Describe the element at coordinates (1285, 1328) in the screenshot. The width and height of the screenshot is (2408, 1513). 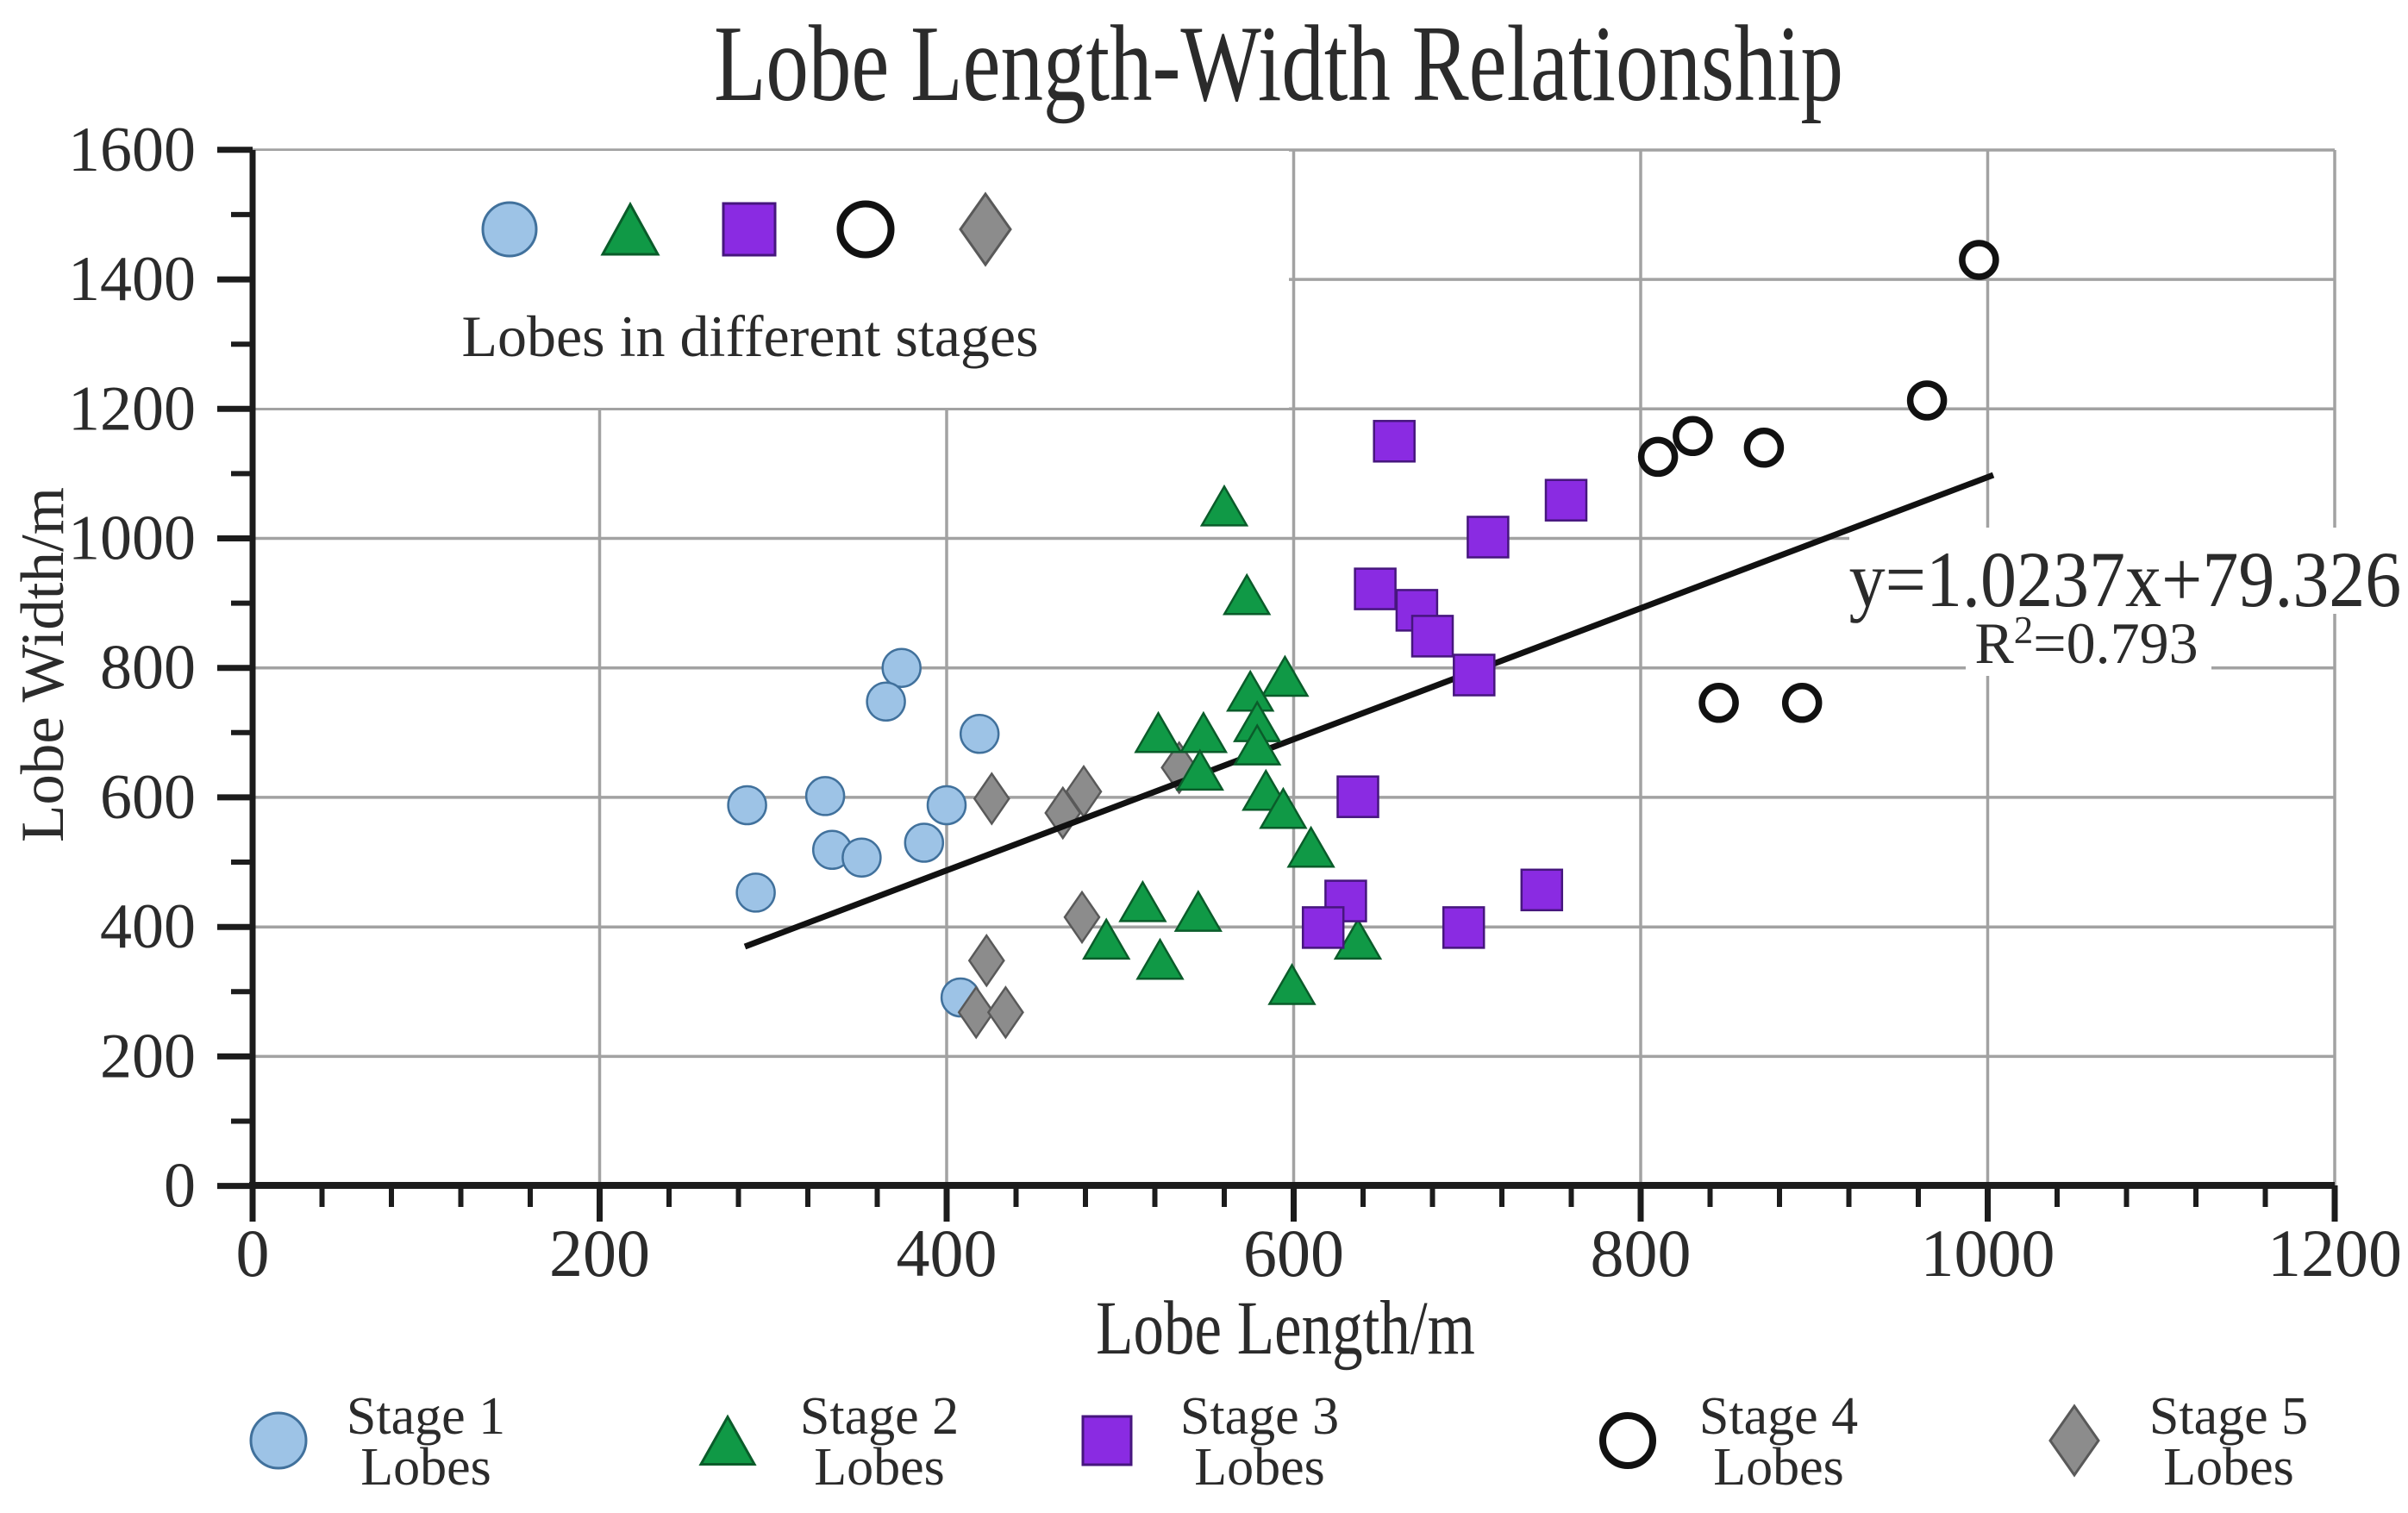
I see `svg-text: Lobe Length/m` at that location.